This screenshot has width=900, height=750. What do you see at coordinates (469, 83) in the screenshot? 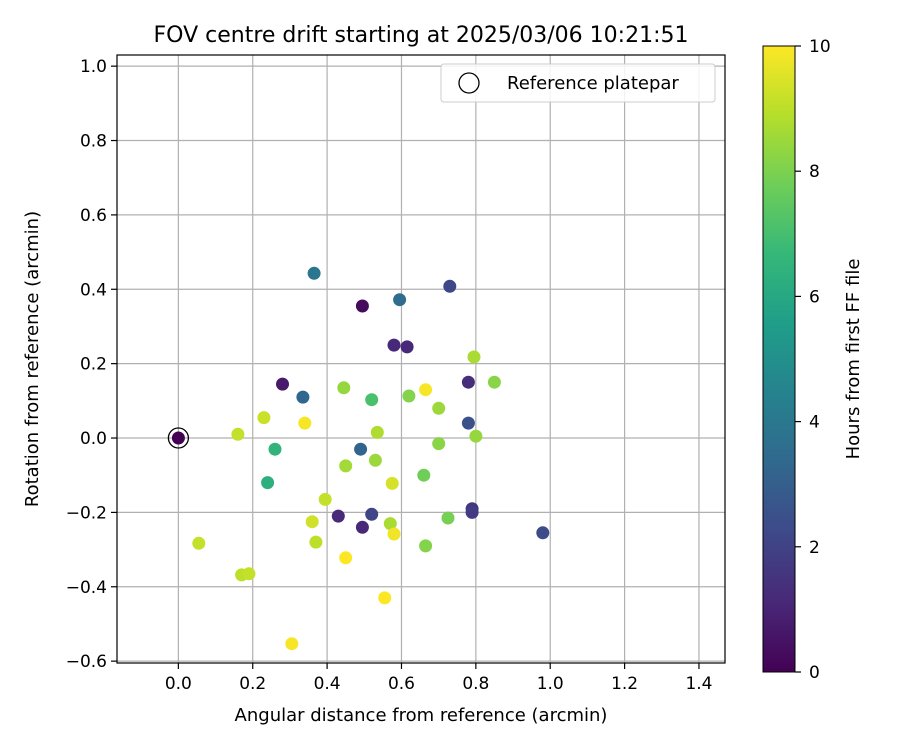
I see `legend-reference-marker` at bounding box center [469, 83].